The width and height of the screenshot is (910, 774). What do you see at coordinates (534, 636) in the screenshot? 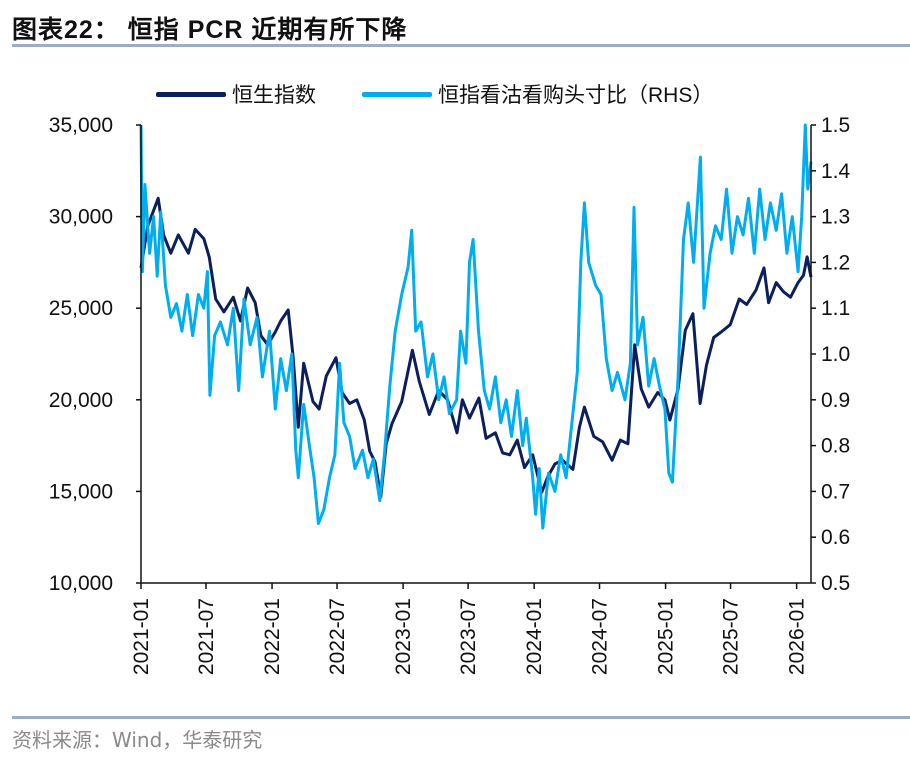
I see `x-tick-label: 2024-01` at bounding box center [534, 636].